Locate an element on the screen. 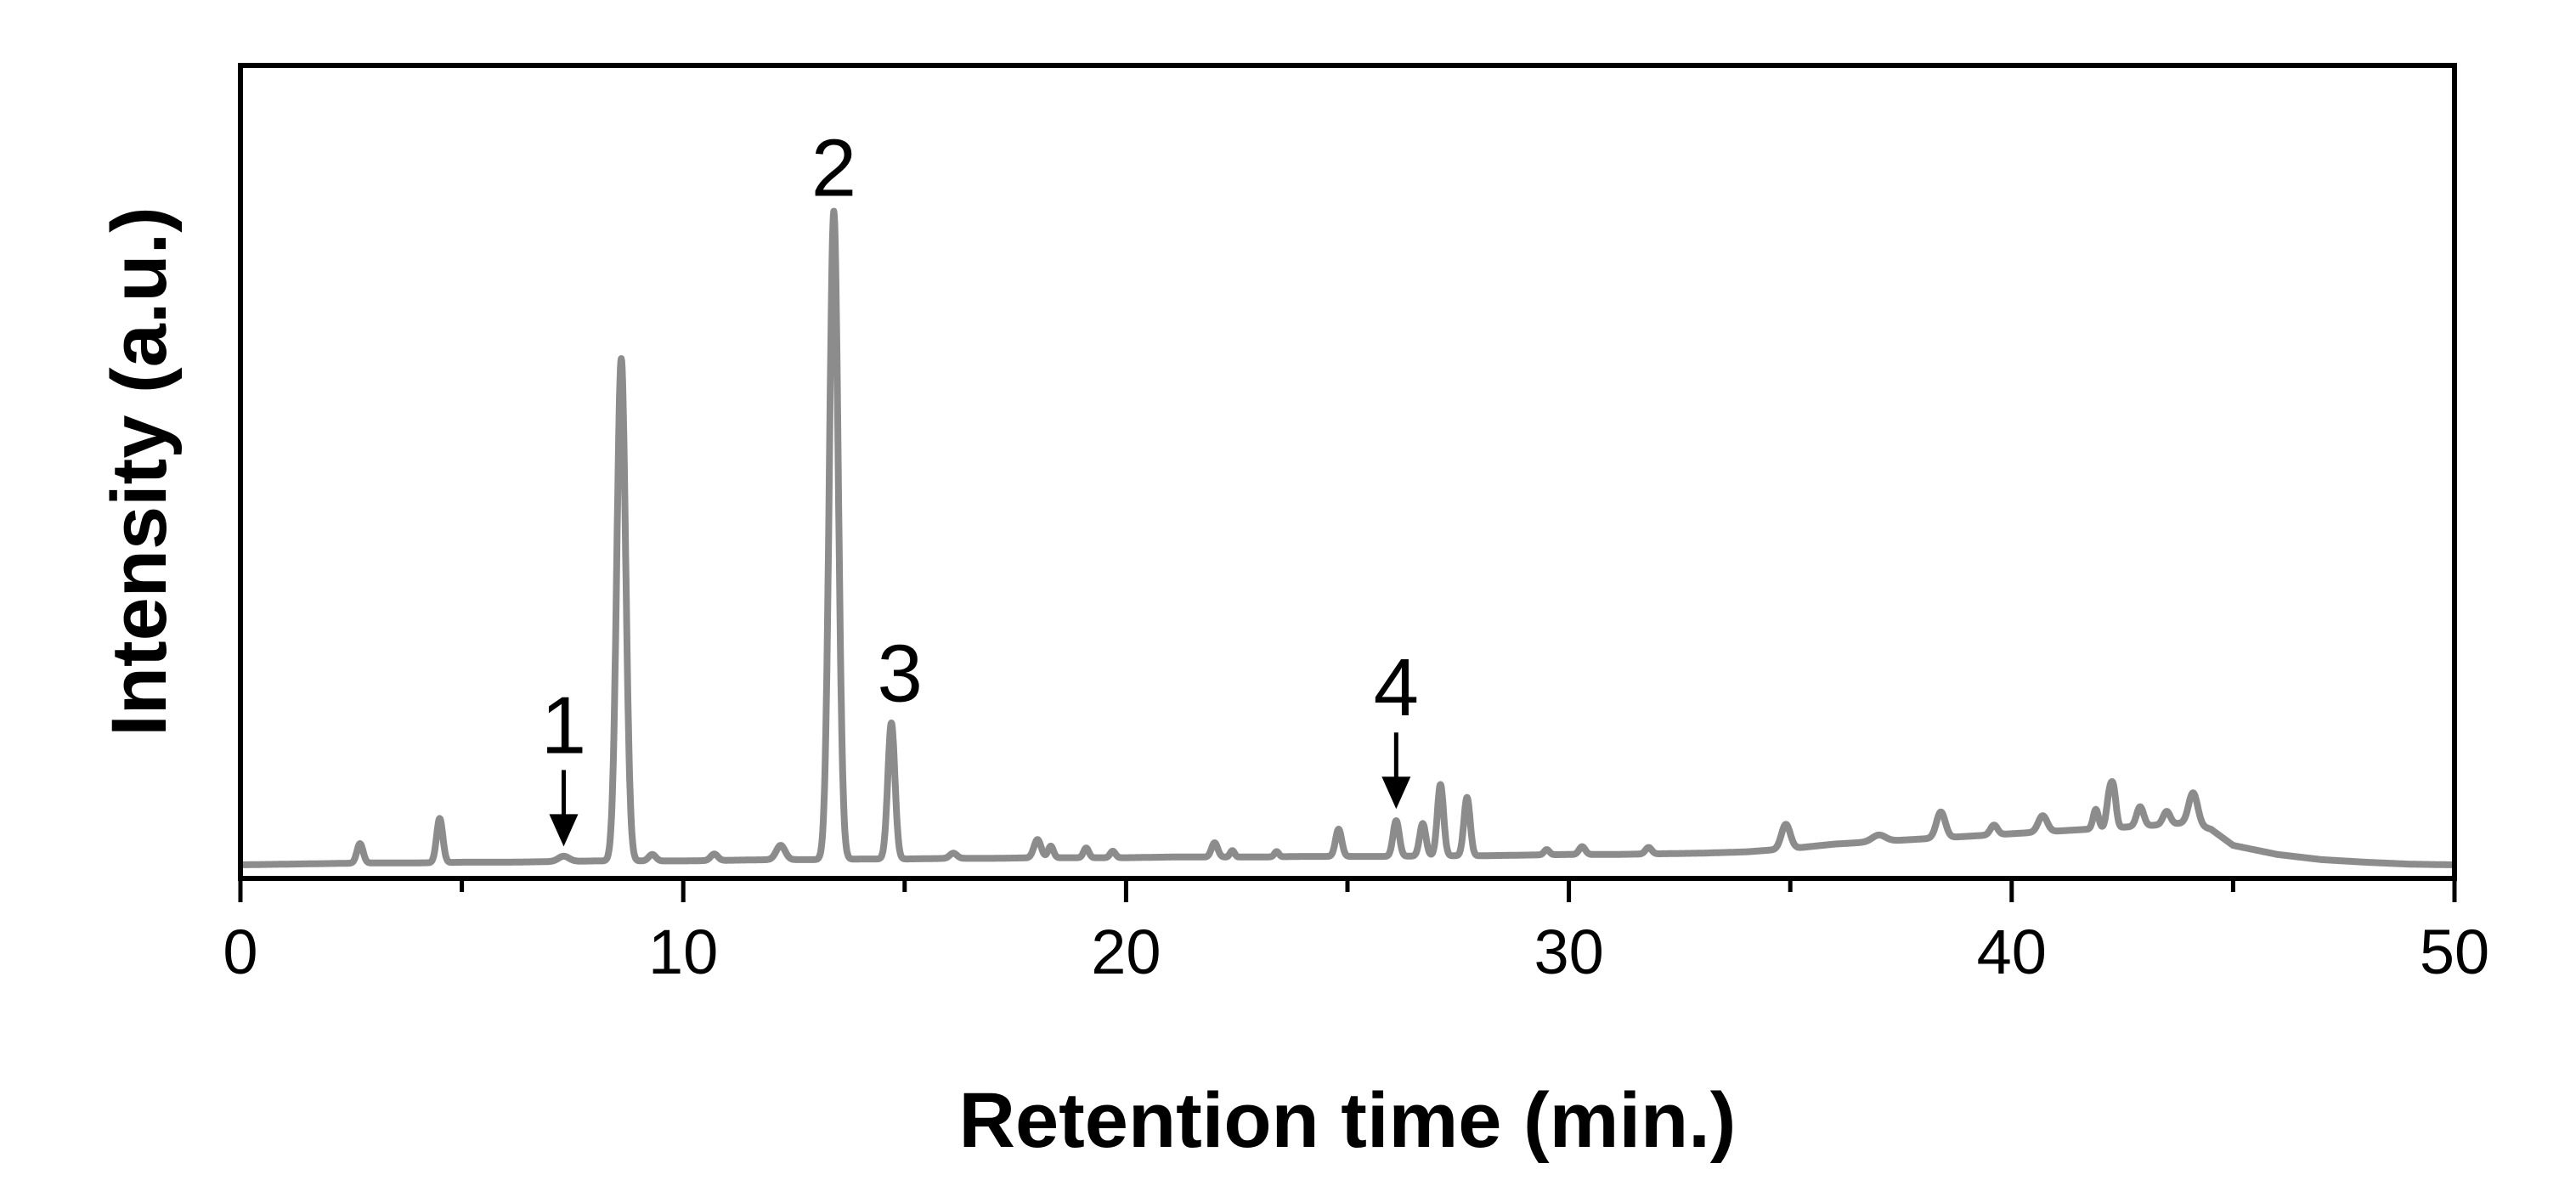  x-axis-ticks: 0 10 20 30 40 50 is located at coordinates (1356, 932).